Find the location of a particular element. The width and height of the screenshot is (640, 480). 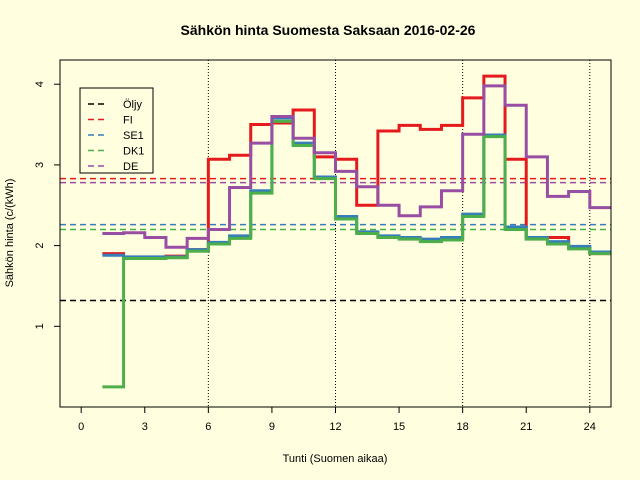

x-axis-title: Tunti (Suomen aikaa) is located at coordinates (335, 459).